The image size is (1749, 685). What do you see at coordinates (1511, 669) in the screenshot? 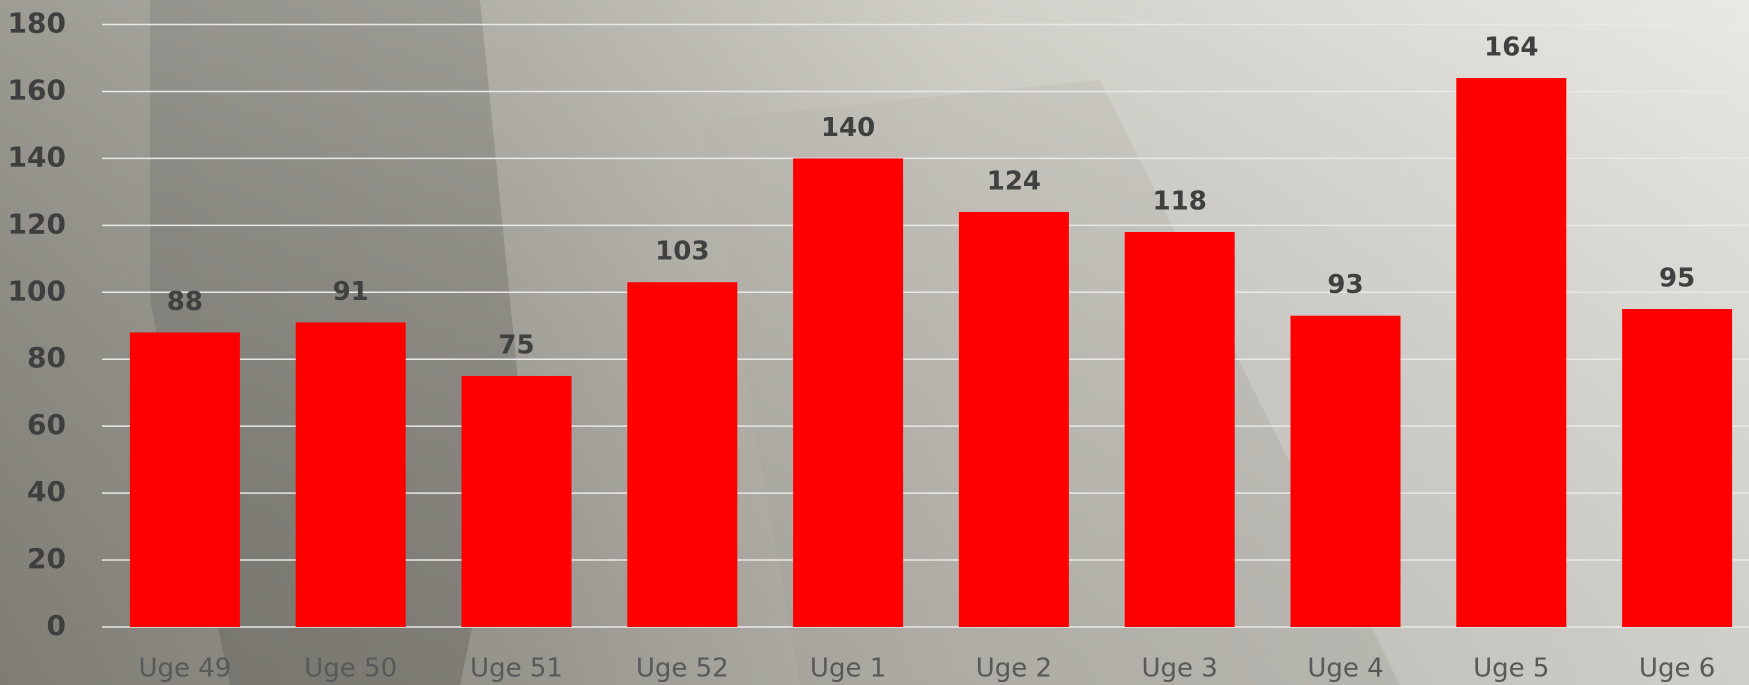
I see `x-tick-label: Uge 5` at bounding box center [1511, 669].